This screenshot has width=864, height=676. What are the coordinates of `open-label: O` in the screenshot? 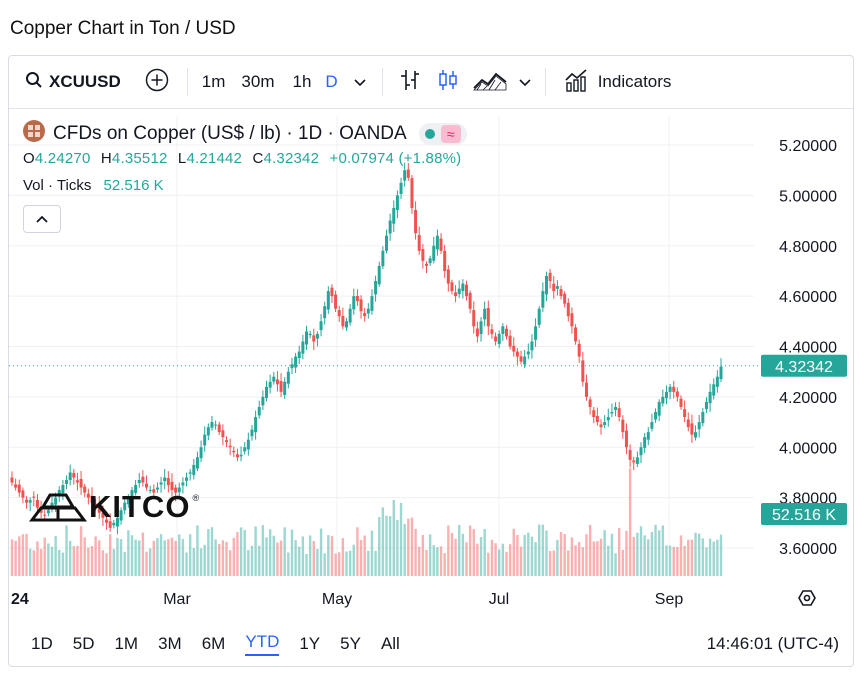 It's located at (29, 158).